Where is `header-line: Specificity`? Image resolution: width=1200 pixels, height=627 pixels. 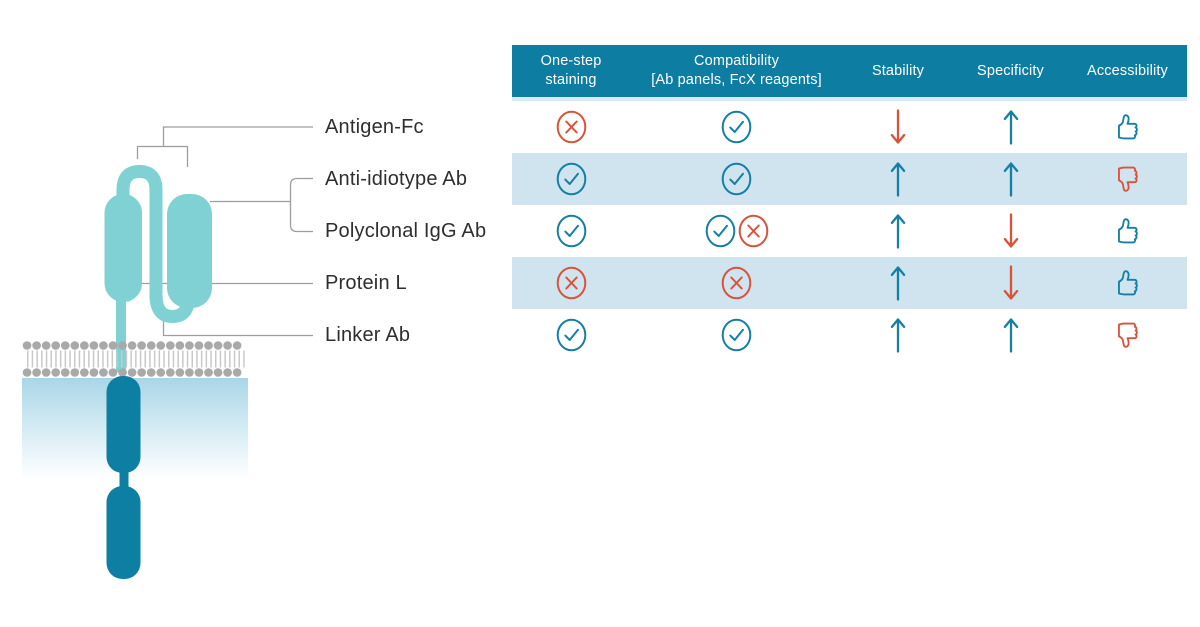
header-line: Specificity is located at coordinates (1010, 70).